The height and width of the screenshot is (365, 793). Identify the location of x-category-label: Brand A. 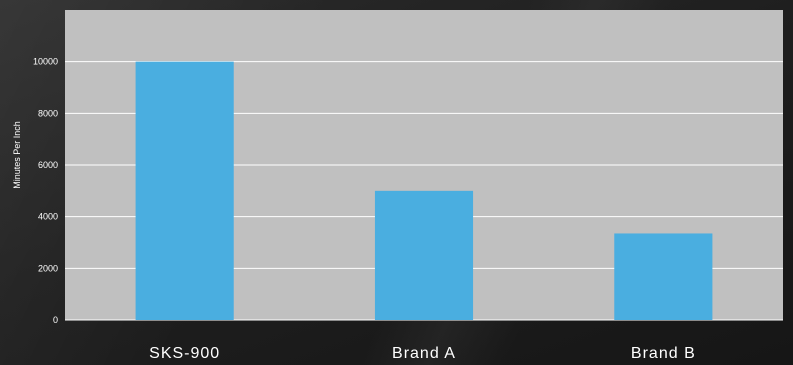
(424, 353).